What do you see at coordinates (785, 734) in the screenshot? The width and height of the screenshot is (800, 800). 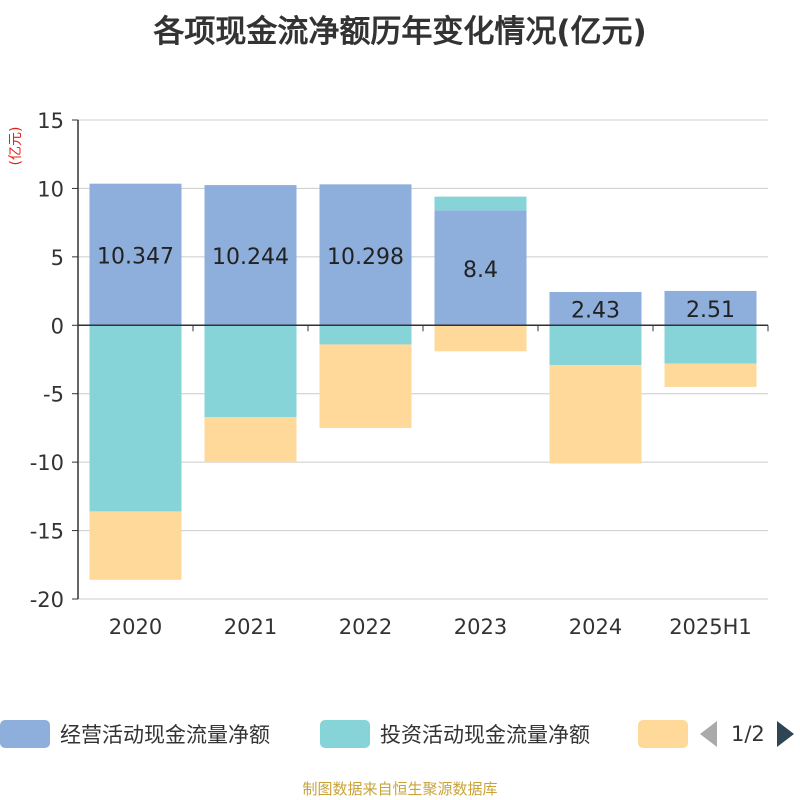 I see `legend-next-page-icon` at bounding box center [785, 734].